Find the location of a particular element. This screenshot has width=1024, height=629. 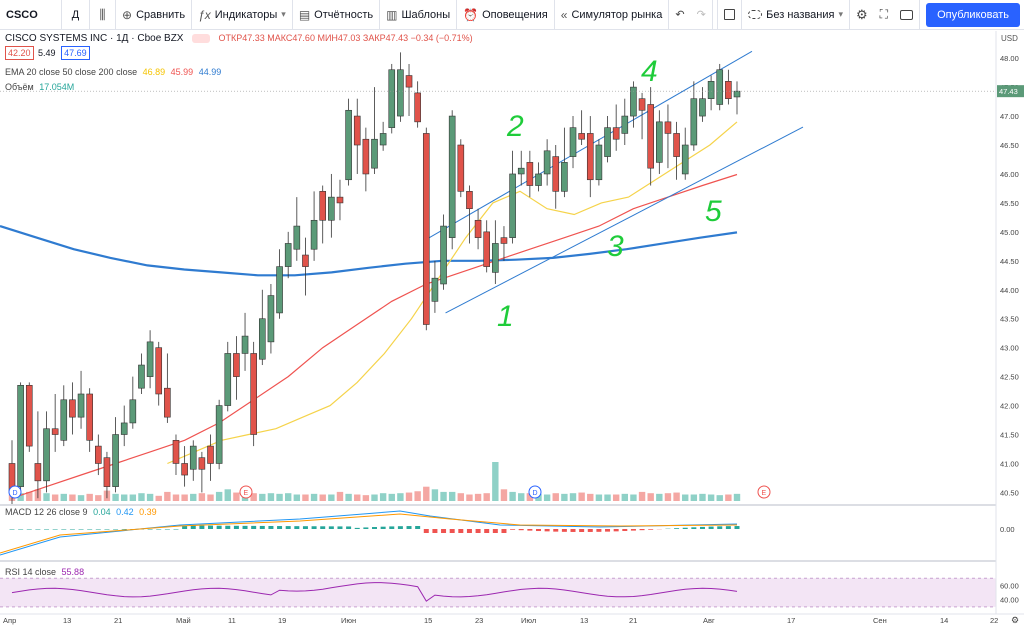

interval-button: Д is located at coordinates (76, 15).